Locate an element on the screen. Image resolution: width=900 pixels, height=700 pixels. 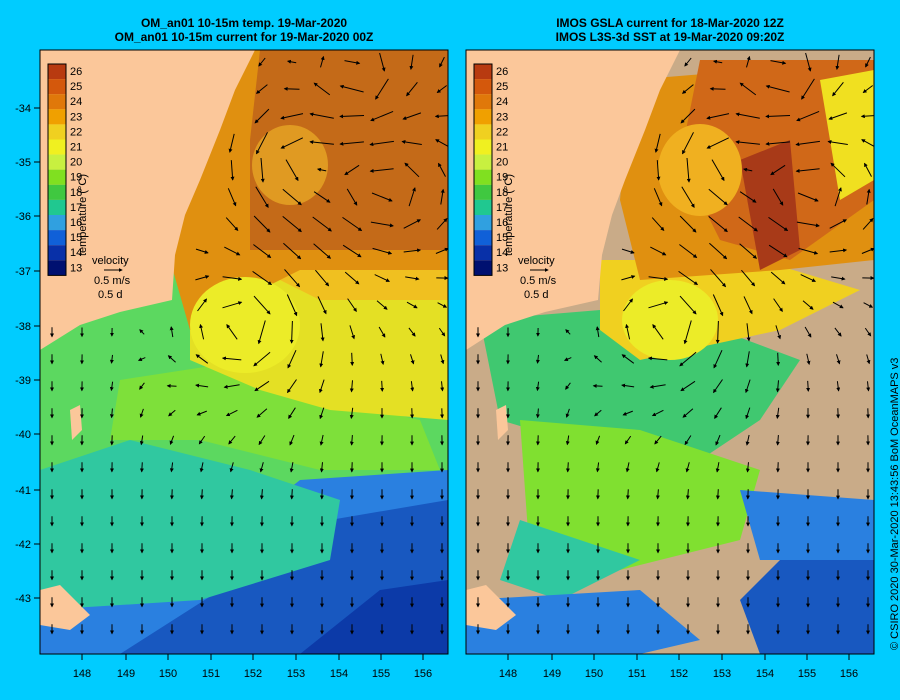
left-colorbar-tick: 21 is located at coordinates (76, 148).